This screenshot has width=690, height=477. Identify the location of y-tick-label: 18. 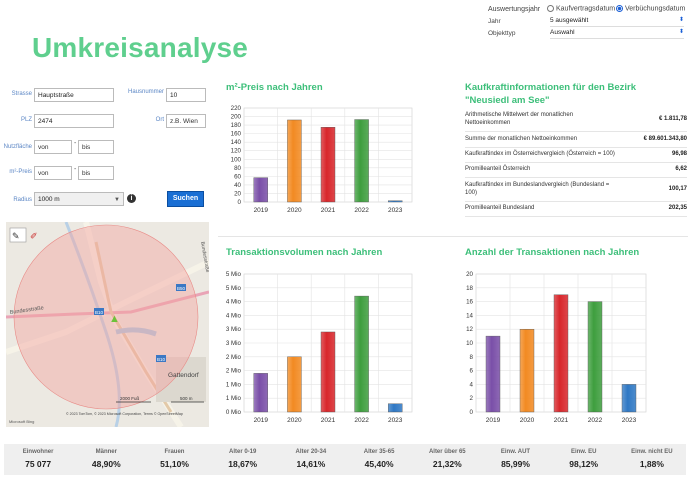
(469, 288).